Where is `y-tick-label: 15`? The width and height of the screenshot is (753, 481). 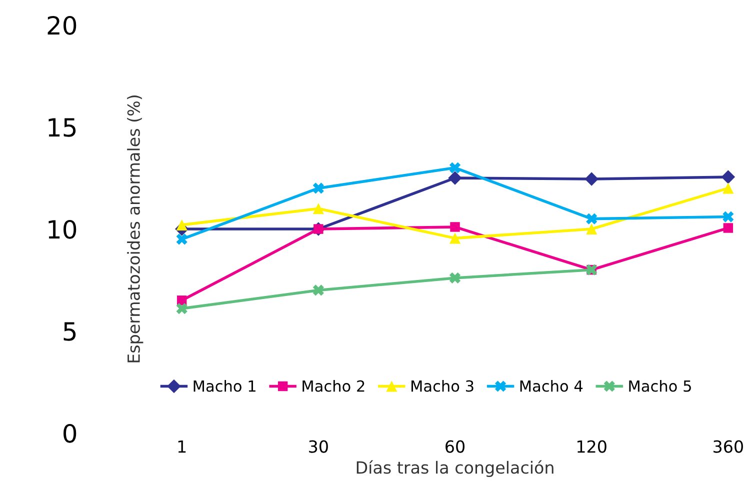
y-tick-label: 15 is located at coordinates (62, 127).